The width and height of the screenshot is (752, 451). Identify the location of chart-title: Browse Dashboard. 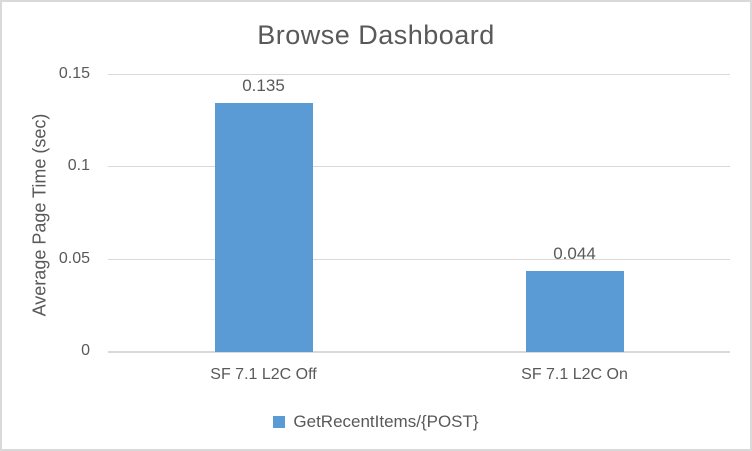
(376, 35).